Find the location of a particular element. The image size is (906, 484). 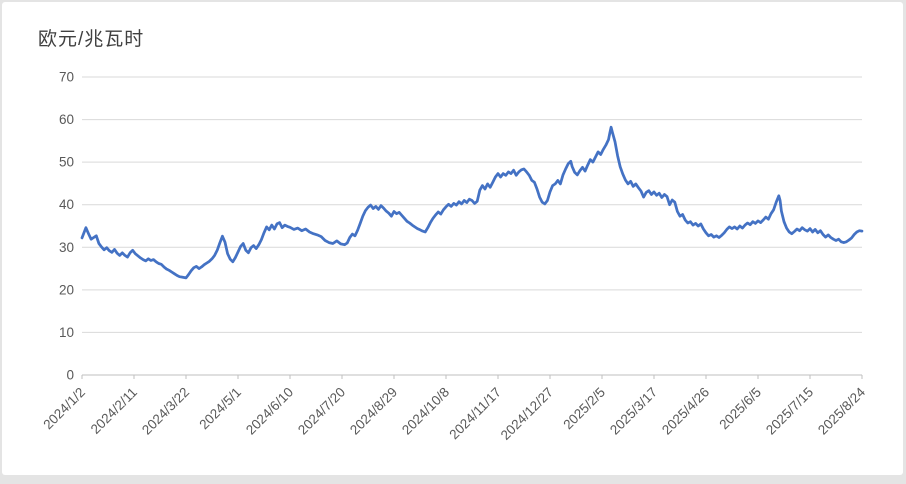

x-tick-label: 2024/10/8 is located at coordinates (425, 411).